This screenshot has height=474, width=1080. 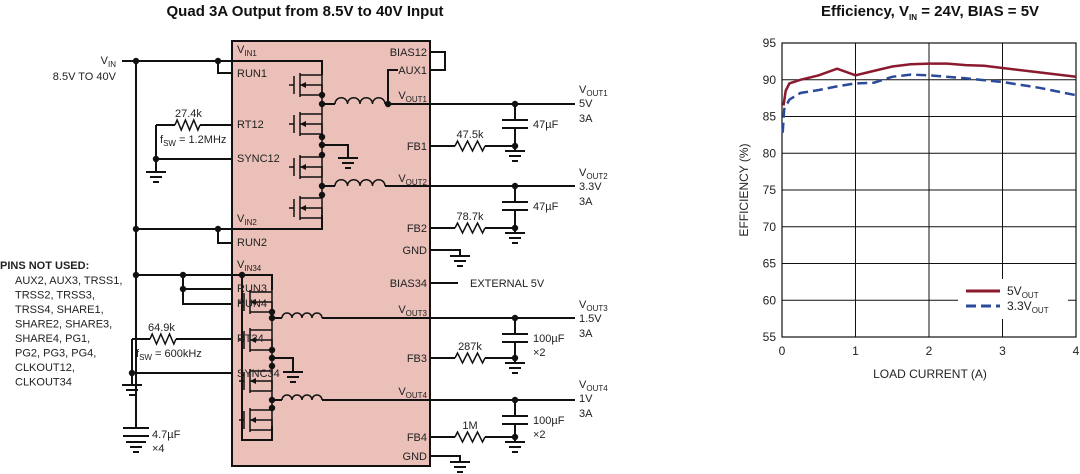 What do you see at coordinates (63, 325) in the screenshot?
I see `pins-not-used-line: SHARE2, SHARE3,` at bounding box center [63, 325].